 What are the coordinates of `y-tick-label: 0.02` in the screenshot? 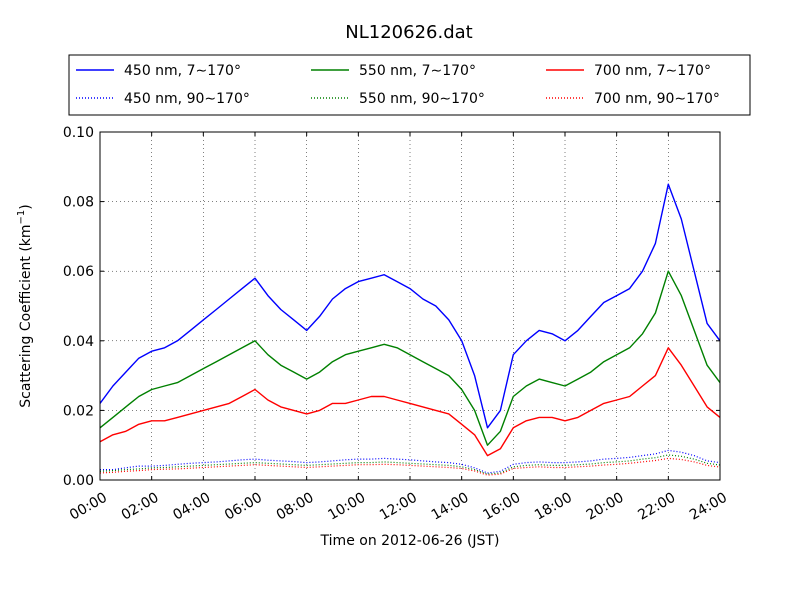 It's located at (78, 411).